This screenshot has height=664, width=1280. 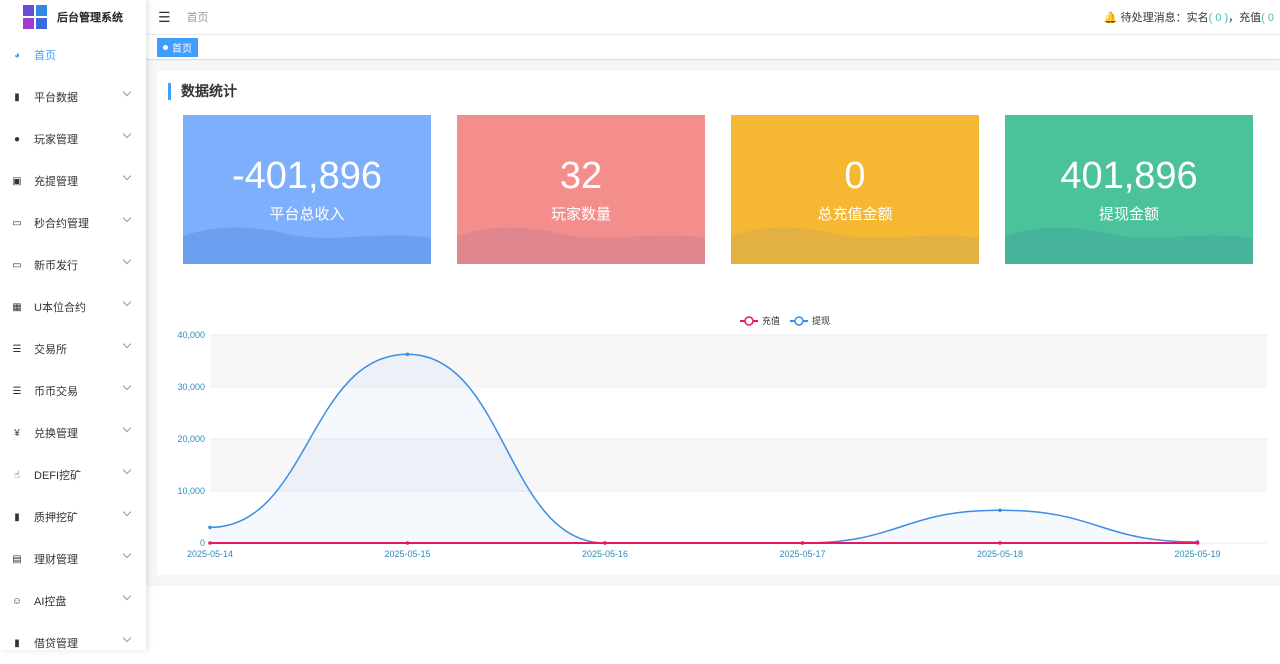 What do you see at coordinates (713, 47) in the screenshot?
I see `tags-bar: 首页` at bounding box center [713, 47].